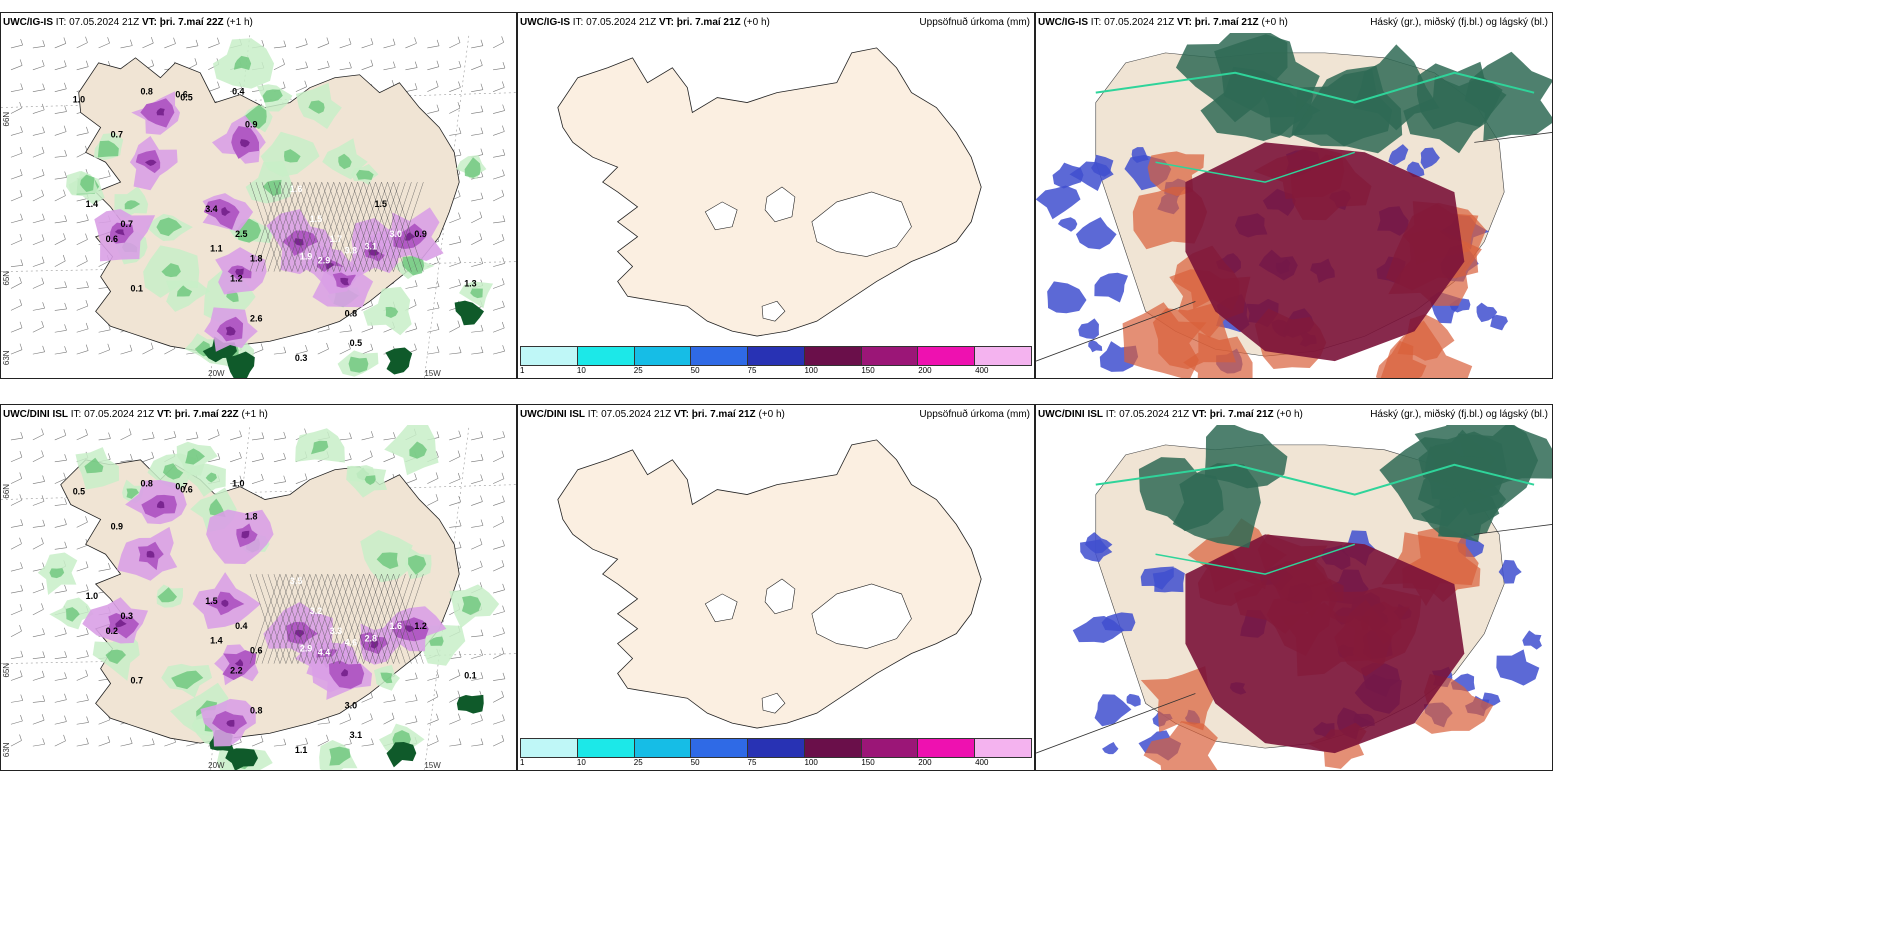 The image size is (1900, 950). Describe the element at coordinates (776, 748) in the screenshot. I see `colorbar-cells` at that location.